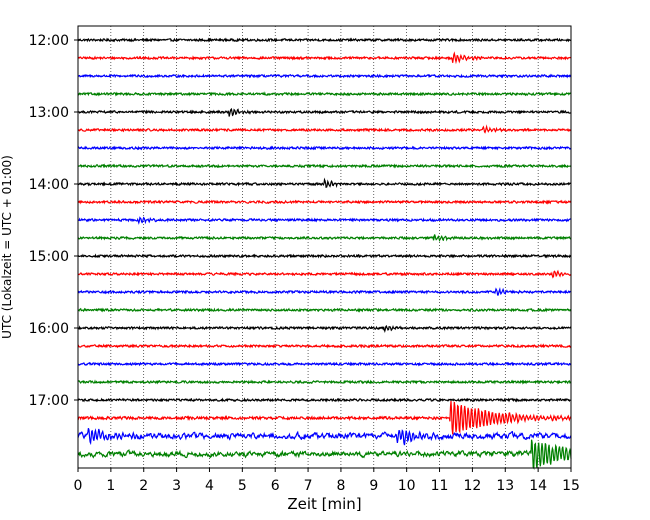 Image resolution: width=650 pixels, height=520 pixels. Describe the element at coordinates (49, 329) in the screenshot. I see `y-tick-label-16:00: 16:00` at that location.